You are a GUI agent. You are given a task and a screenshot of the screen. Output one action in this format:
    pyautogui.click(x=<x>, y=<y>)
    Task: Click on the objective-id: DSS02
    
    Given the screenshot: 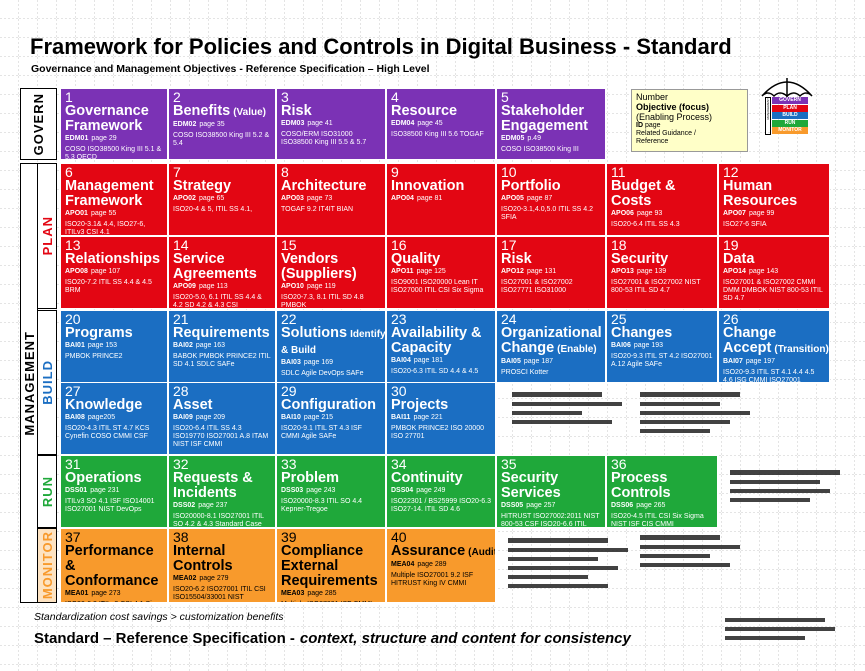 What is the action you would take?
    pyautogui.click(x=184, y=505)
    